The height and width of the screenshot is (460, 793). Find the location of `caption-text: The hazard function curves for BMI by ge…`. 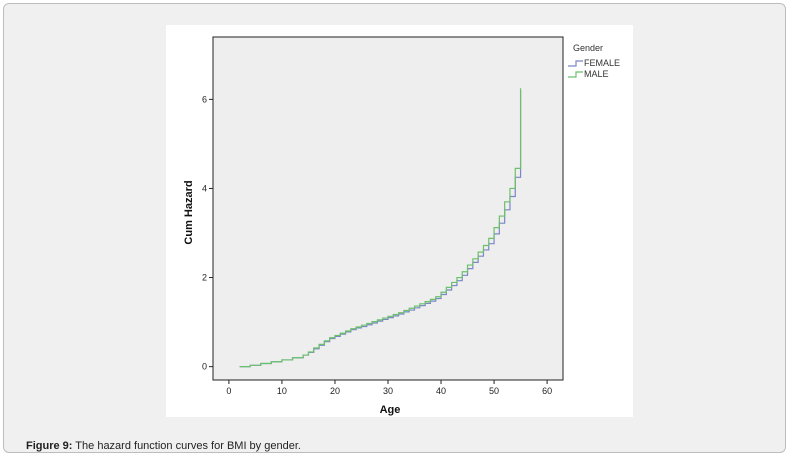

caption-text: The hazard function curves for BMI by ge… is located at coordinates (186, 446).